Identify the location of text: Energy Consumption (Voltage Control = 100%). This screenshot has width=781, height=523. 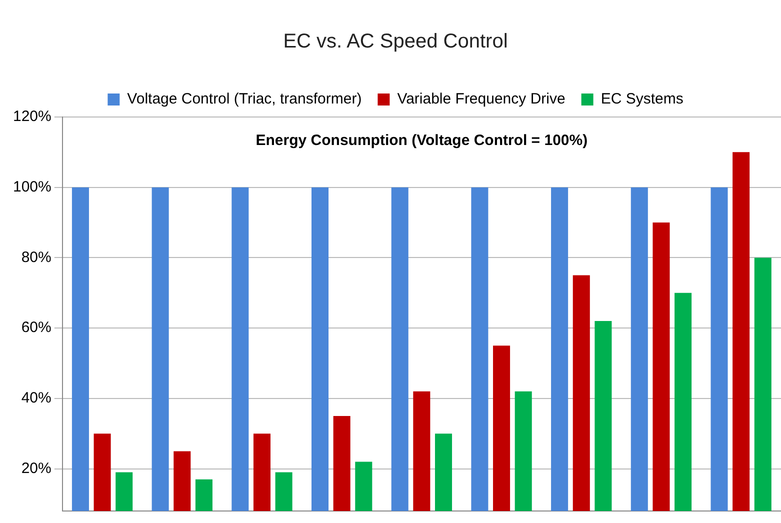
(422, 141).